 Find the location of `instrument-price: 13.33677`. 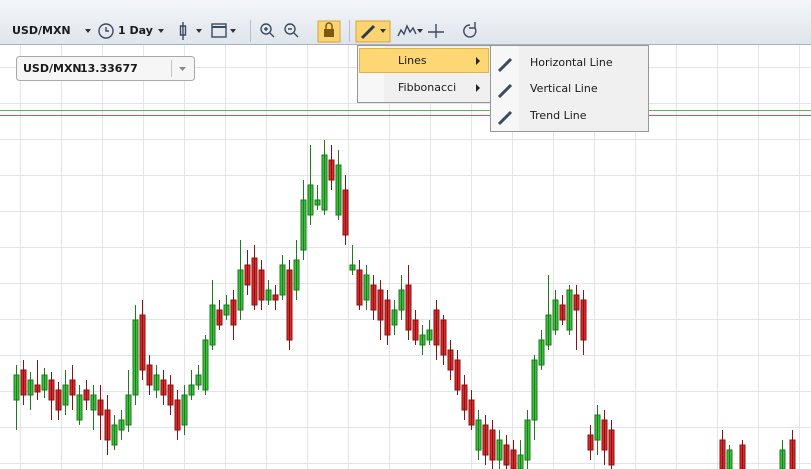

instrument-price: 13.33677 is located at coordinates (109, 68).